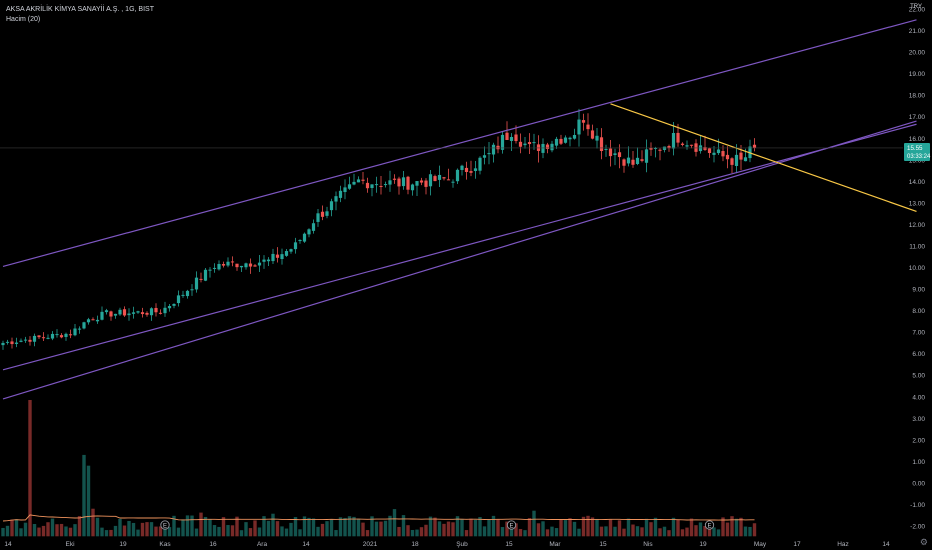 This screenshot has width=932, height=550. I want to click on y-tick-label: 1.00, so click(918, 462).